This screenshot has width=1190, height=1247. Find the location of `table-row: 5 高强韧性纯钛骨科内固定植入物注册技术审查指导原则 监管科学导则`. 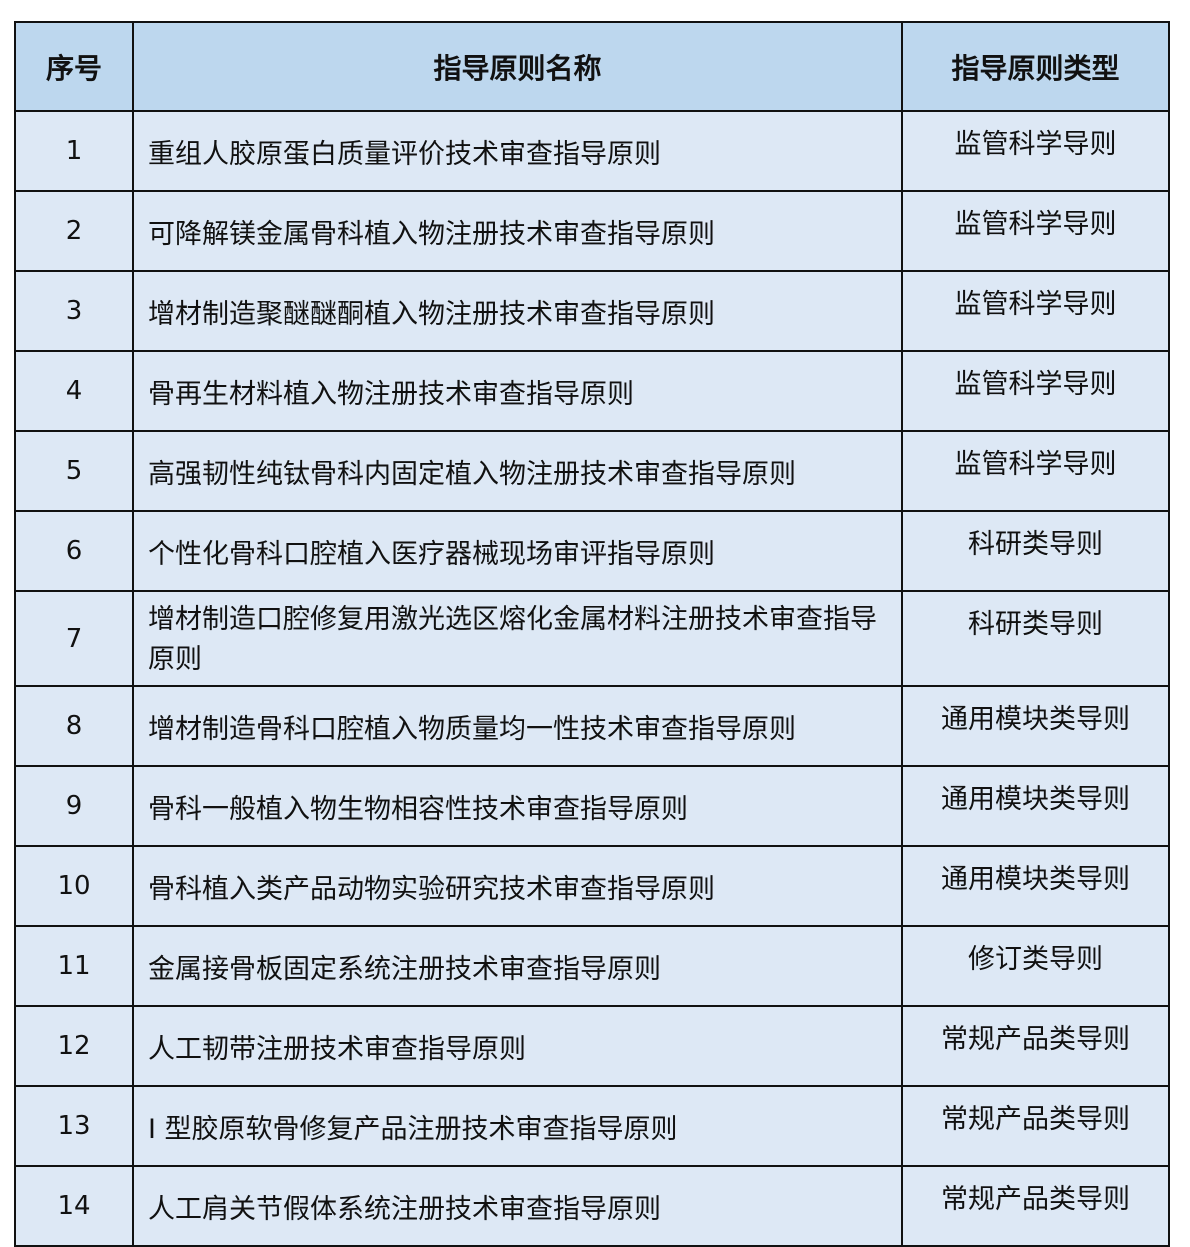

table-row: 5 高强韧性纯钛骨科内固定植入物注册技术审查指导原则 监管科学导则 is located at coordinates (592, 471).